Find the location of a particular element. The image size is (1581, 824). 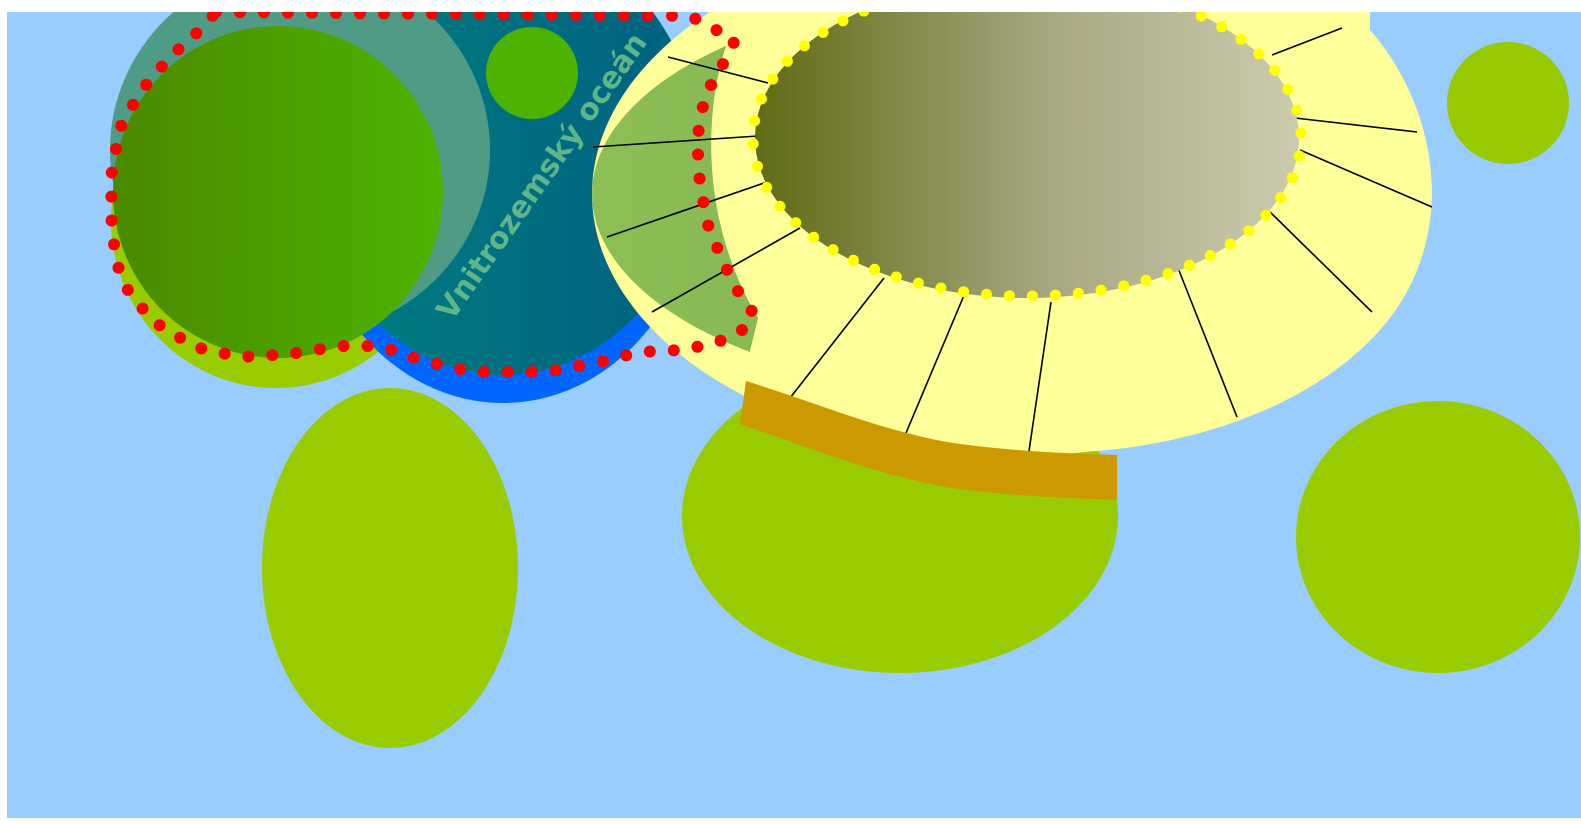

yellow-dotted-border is located at coordinates (1027, 157).